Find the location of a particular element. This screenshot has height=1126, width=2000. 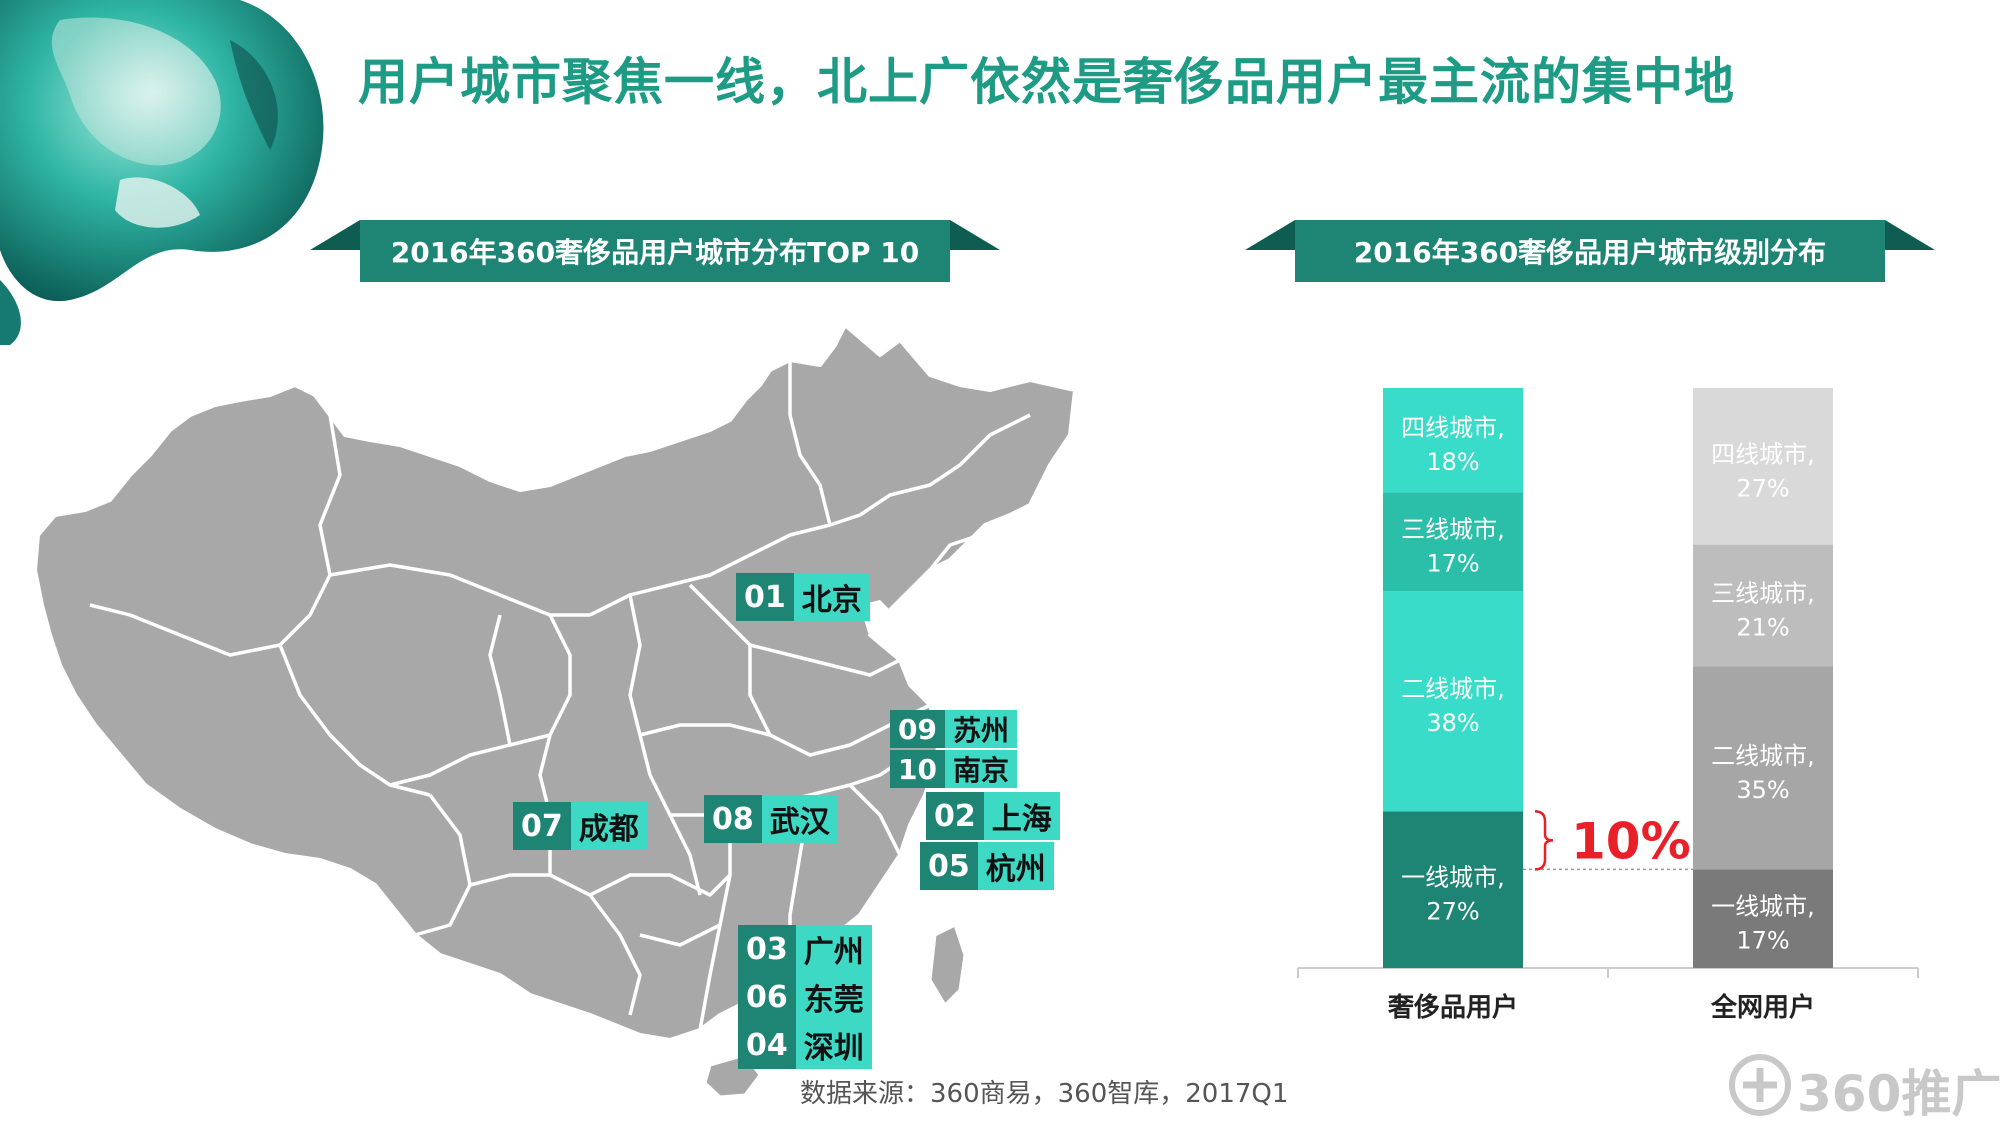

city-label-chengdu: 07 成都 is located at coordinates (580, 826).